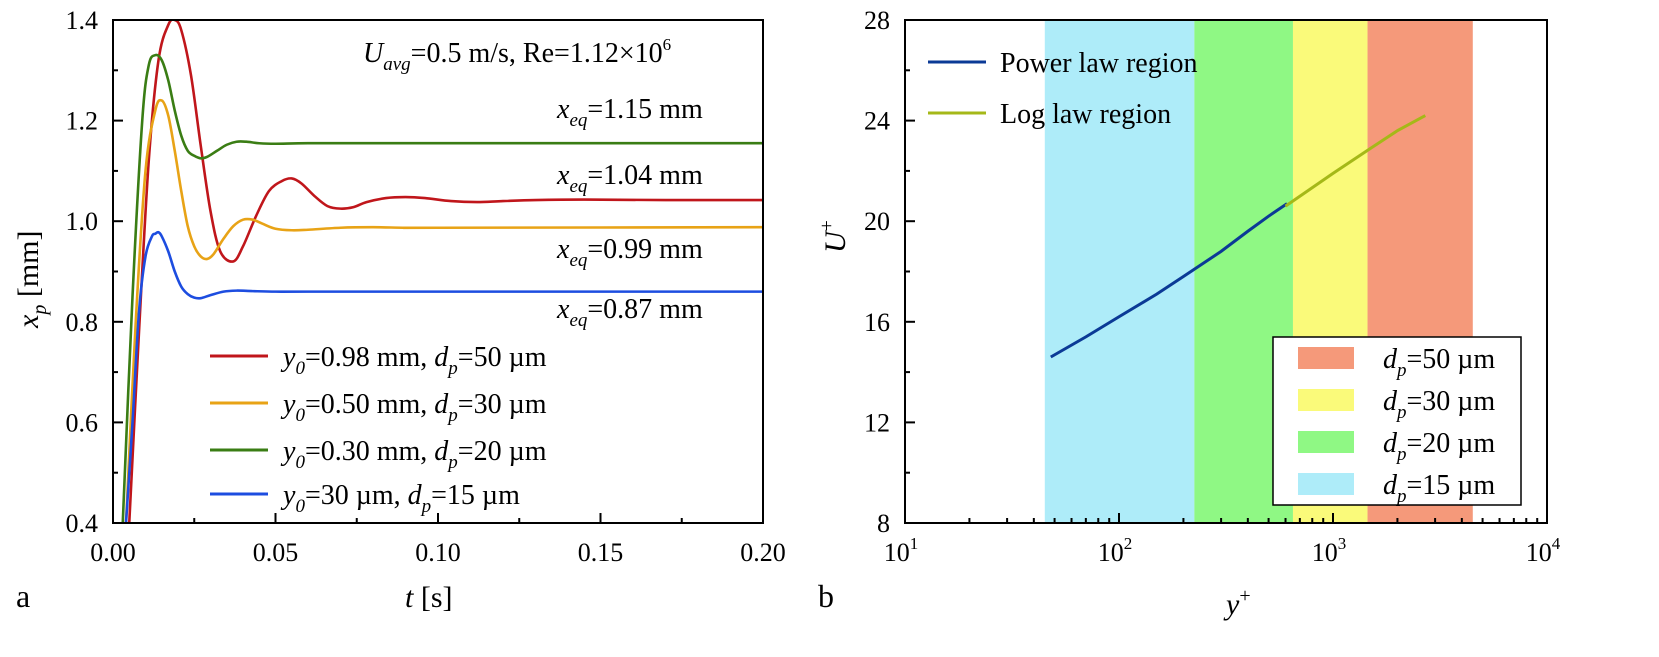 Image resolution: width=1659 pixels, height=657 pixels. Describe the element at coordinates (877, 422) in the screenshot. I see `y-tick-label: 12` at that location.